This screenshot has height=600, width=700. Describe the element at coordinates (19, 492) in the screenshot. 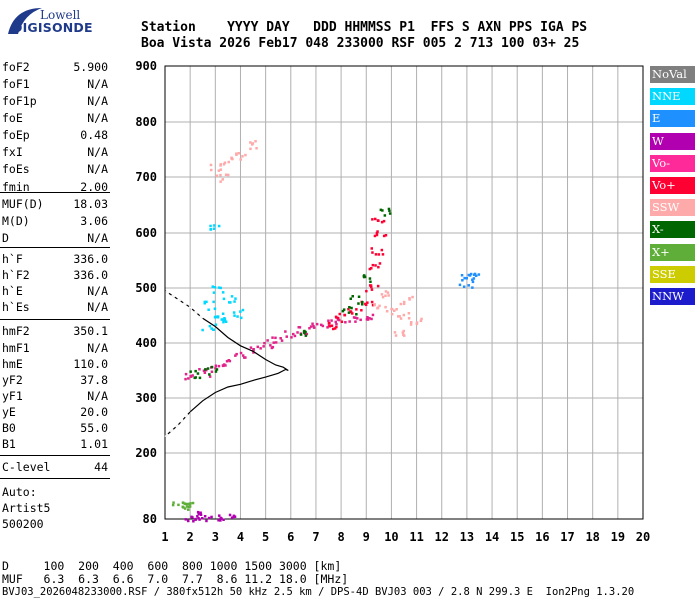

I see `auto-label: Auto:` at that location.